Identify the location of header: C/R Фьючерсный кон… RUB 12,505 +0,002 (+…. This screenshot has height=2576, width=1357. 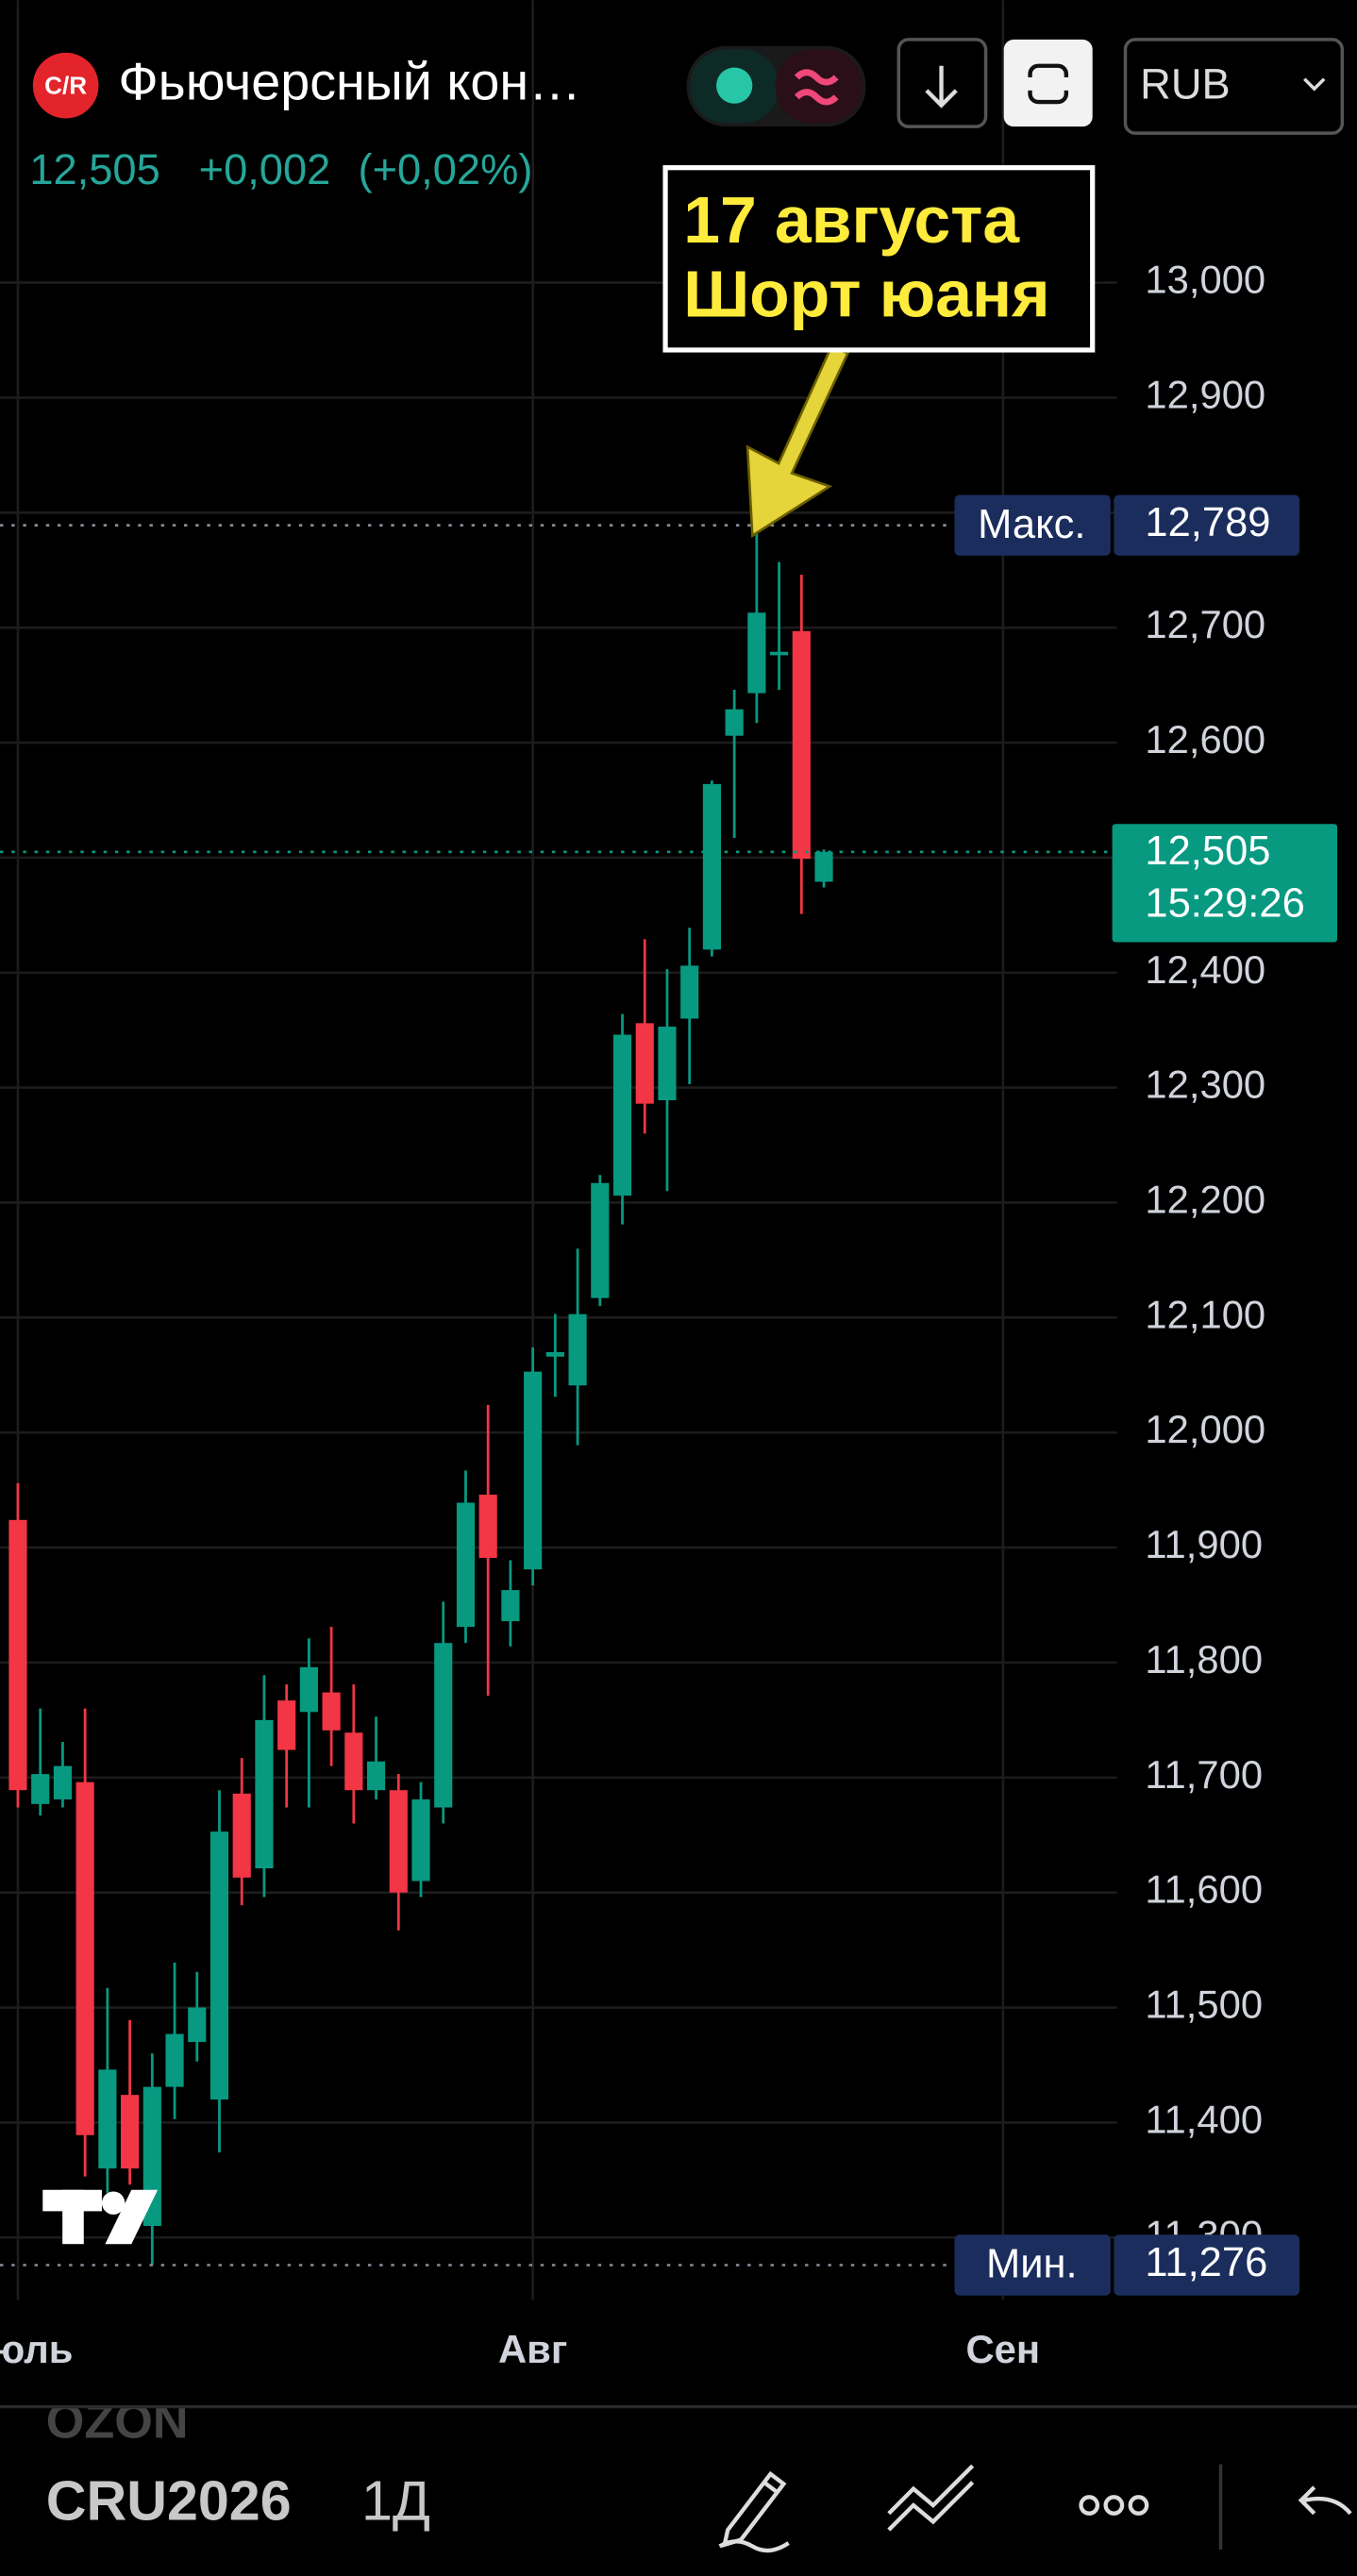
(687, 115).